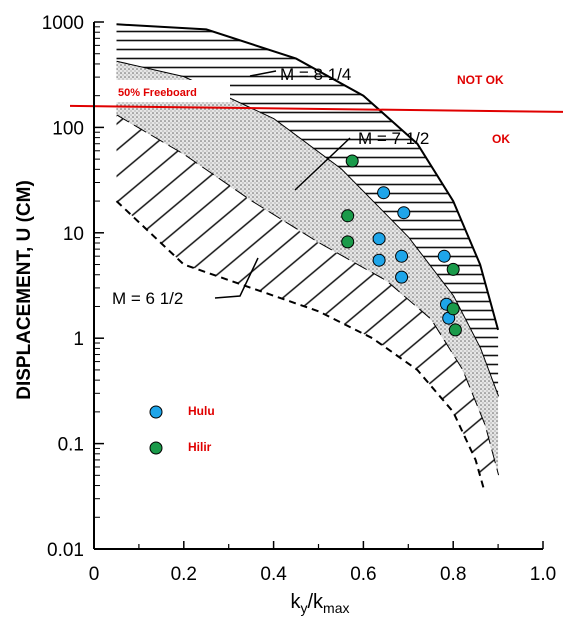 This screenshot has width=563, height=619. I want to click on x-tick-label: 0.2, so click(184, 574).